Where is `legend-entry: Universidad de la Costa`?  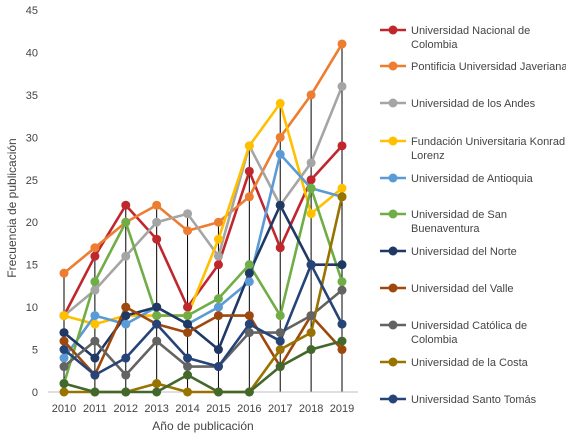
legend-entry: Universidad de la Costa is located at coordinates (470, 363).